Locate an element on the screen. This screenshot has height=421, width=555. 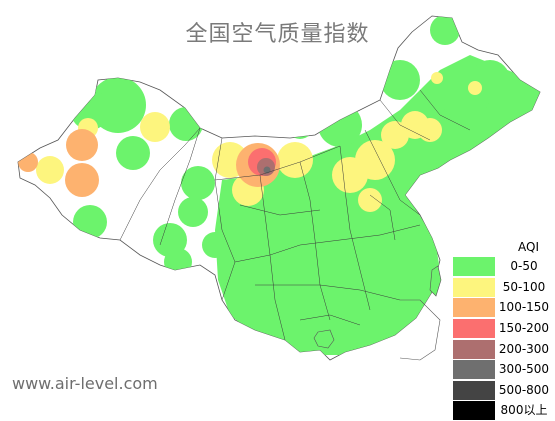
legend-item: 500-800 is located at coordinates (503, 390).